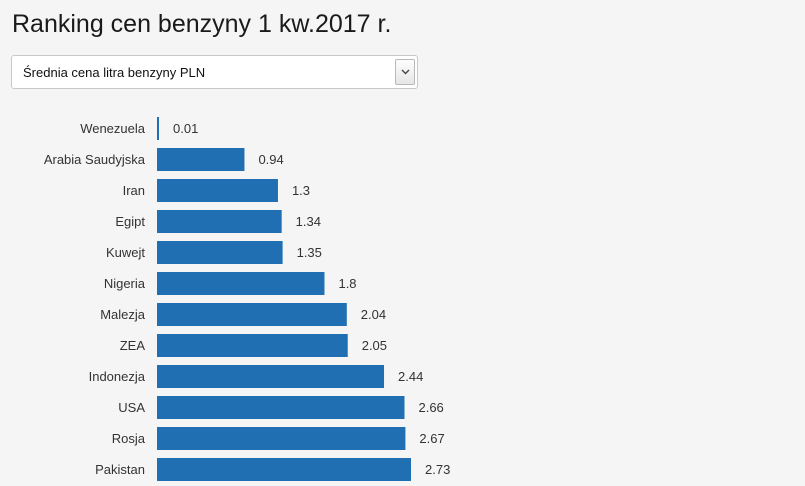  What do you see at coordinates (131, 407) in the screenshot?
I see `category-label: USA` at bounding box center [131, 407].